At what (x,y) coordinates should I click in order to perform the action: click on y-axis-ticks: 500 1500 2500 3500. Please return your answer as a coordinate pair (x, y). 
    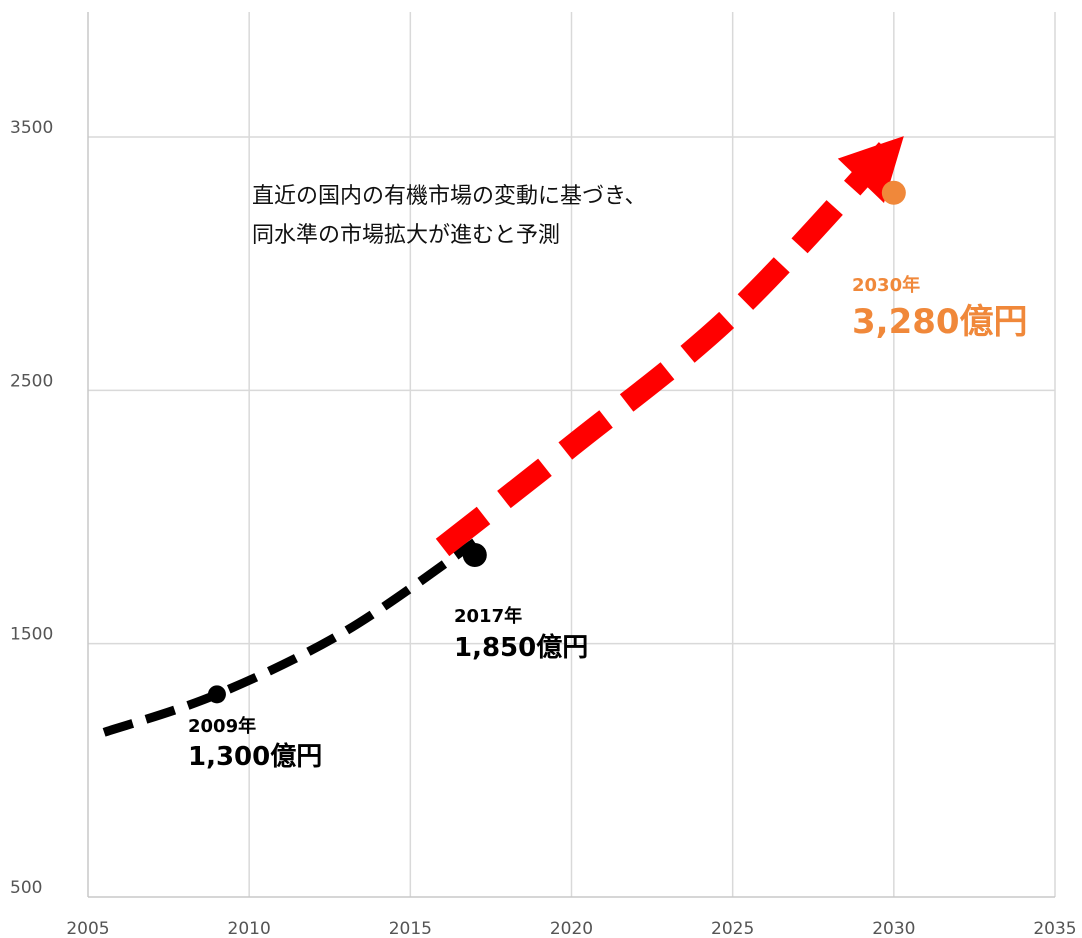
    Looking at the image, I should click on (31, 508).